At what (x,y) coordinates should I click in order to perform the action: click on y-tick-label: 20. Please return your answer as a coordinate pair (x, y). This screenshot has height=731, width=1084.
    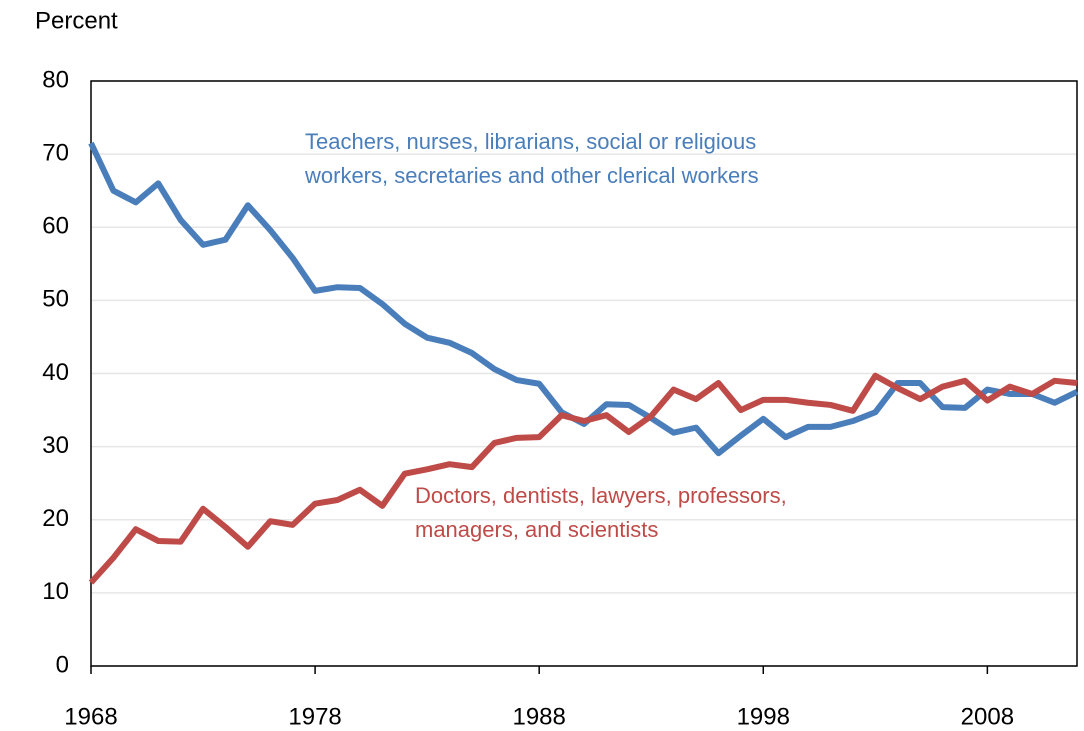
    Looking at the image, I should click on (55, 518).